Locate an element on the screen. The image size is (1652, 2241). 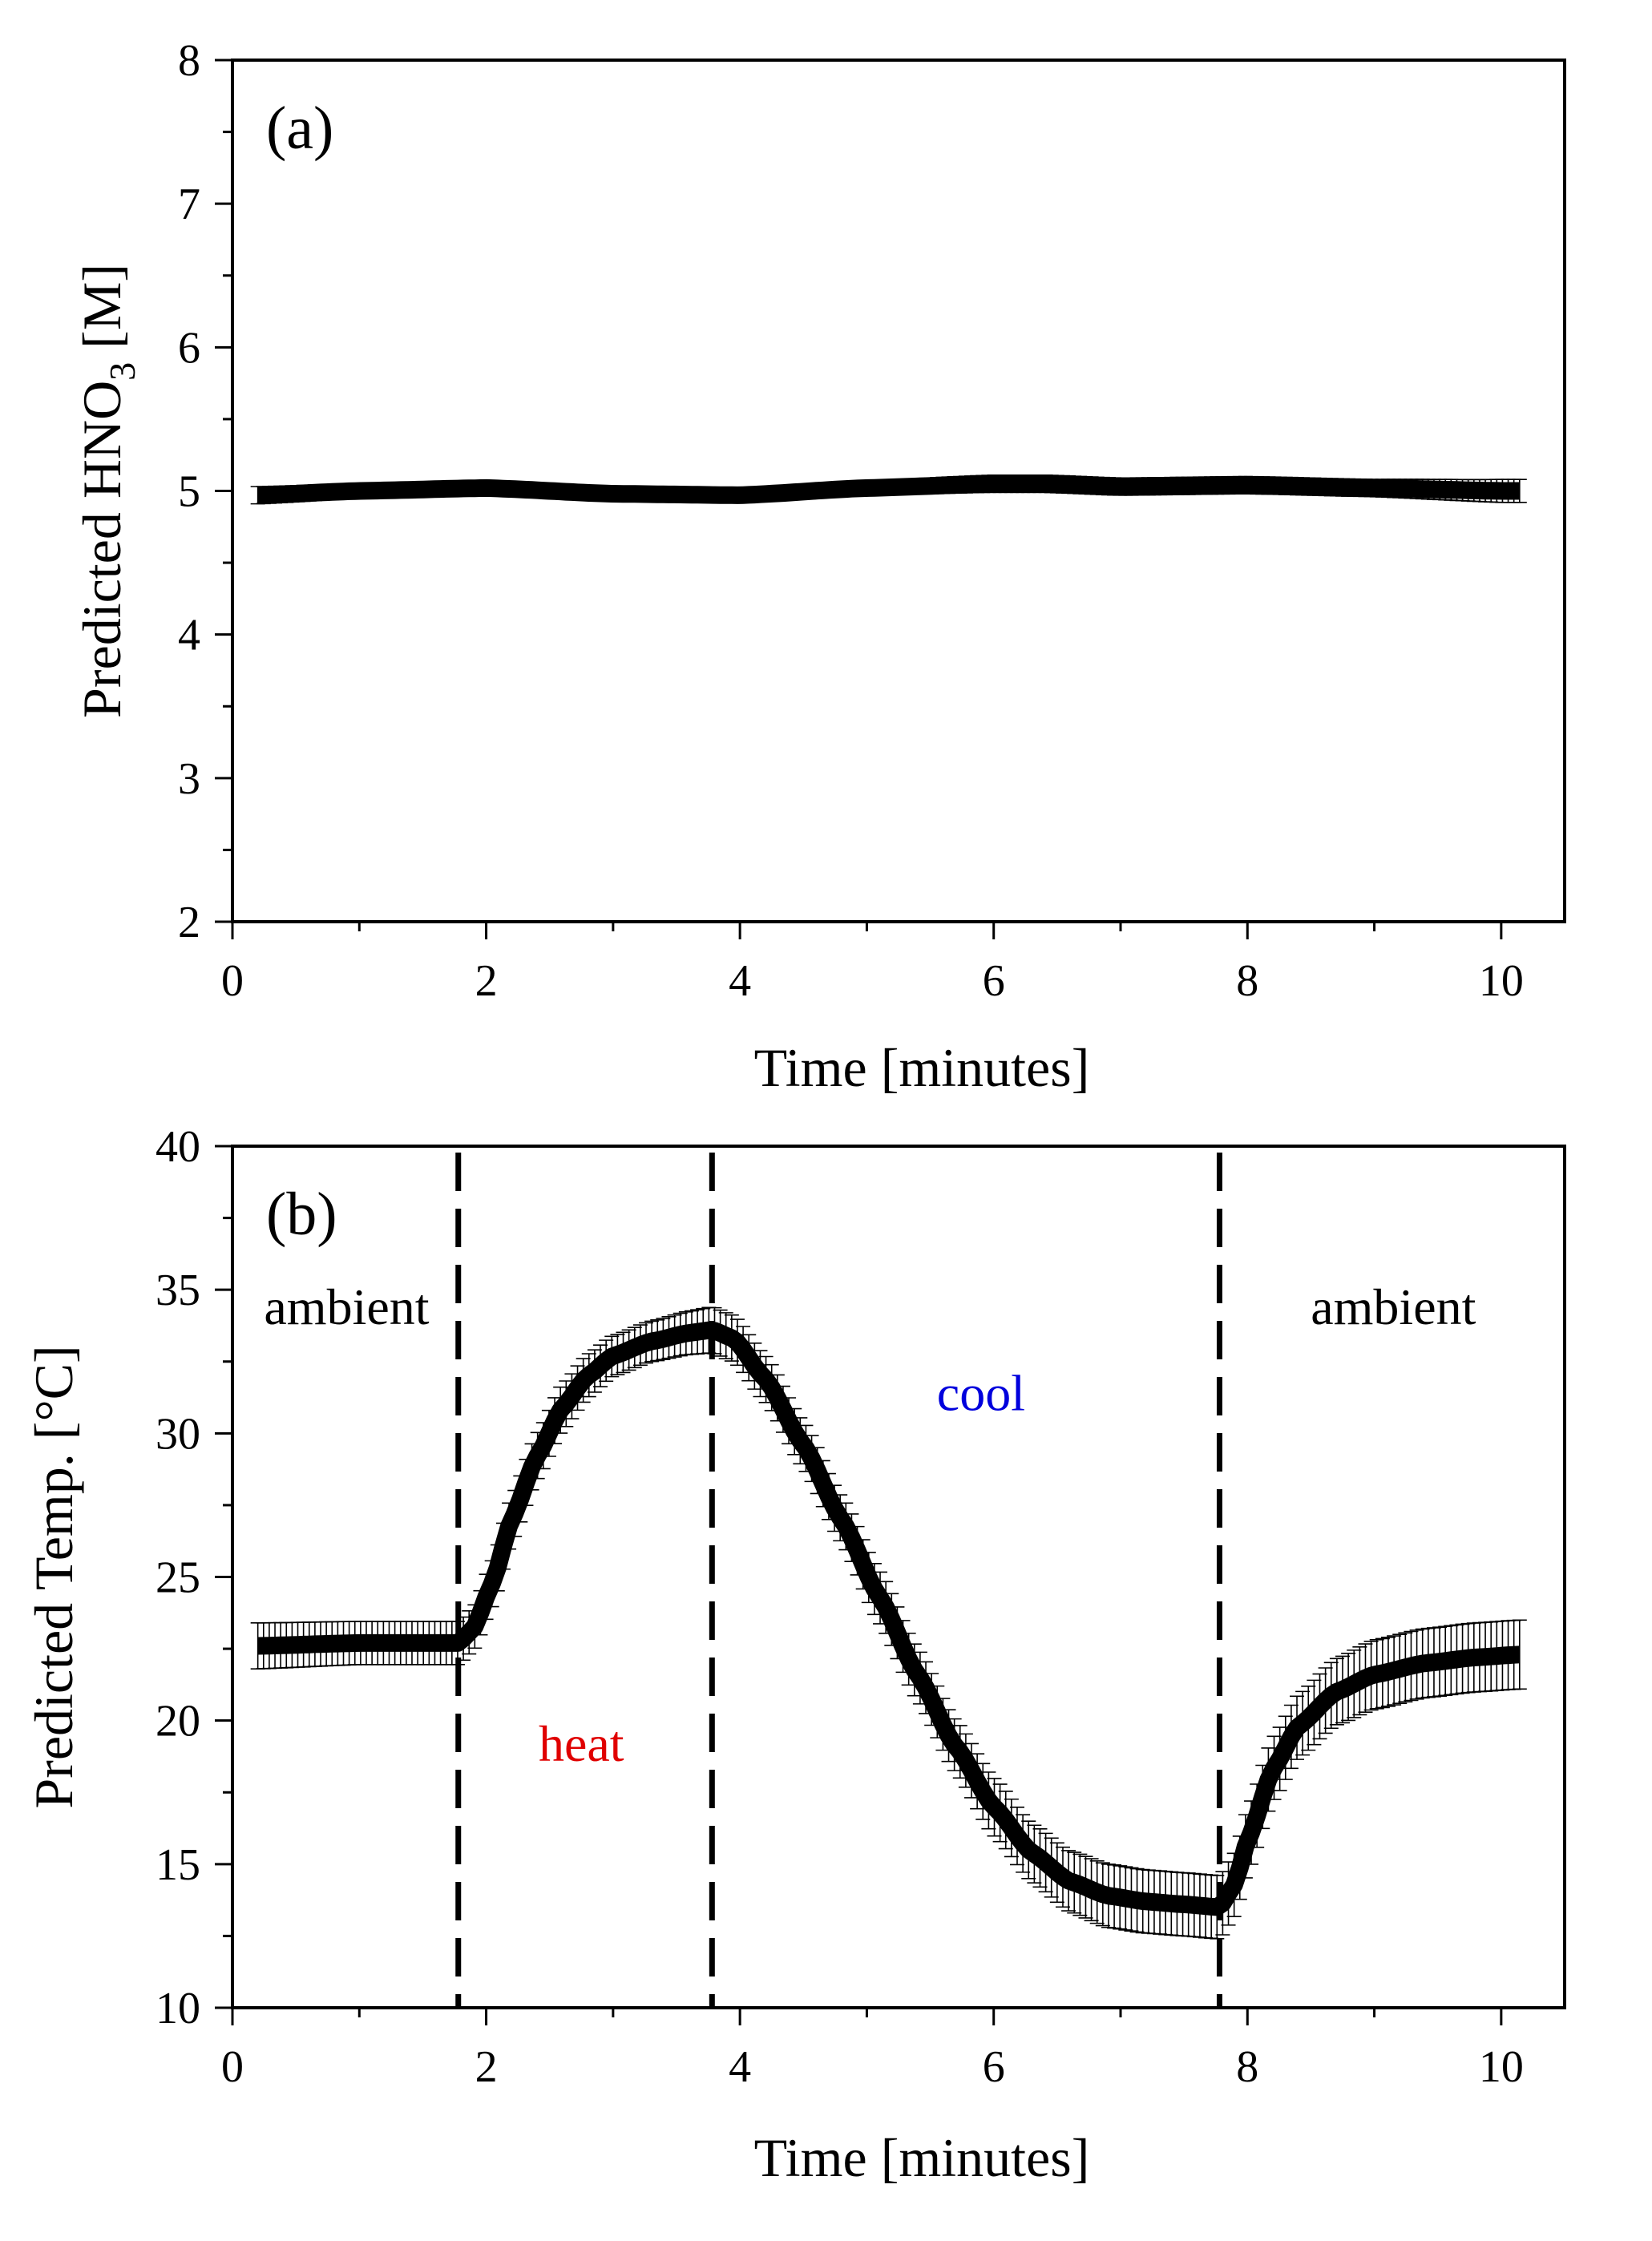
y-tick-label: 3 is located at coordinates (189, 779).